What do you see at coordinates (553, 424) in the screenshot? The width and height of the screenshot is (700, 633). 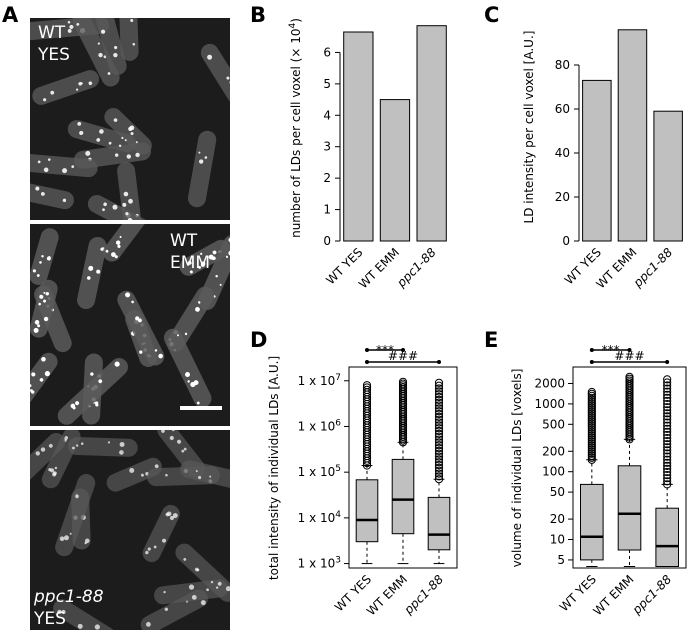 I see `y-tick-label: 500` at bounding box center [553, 424].